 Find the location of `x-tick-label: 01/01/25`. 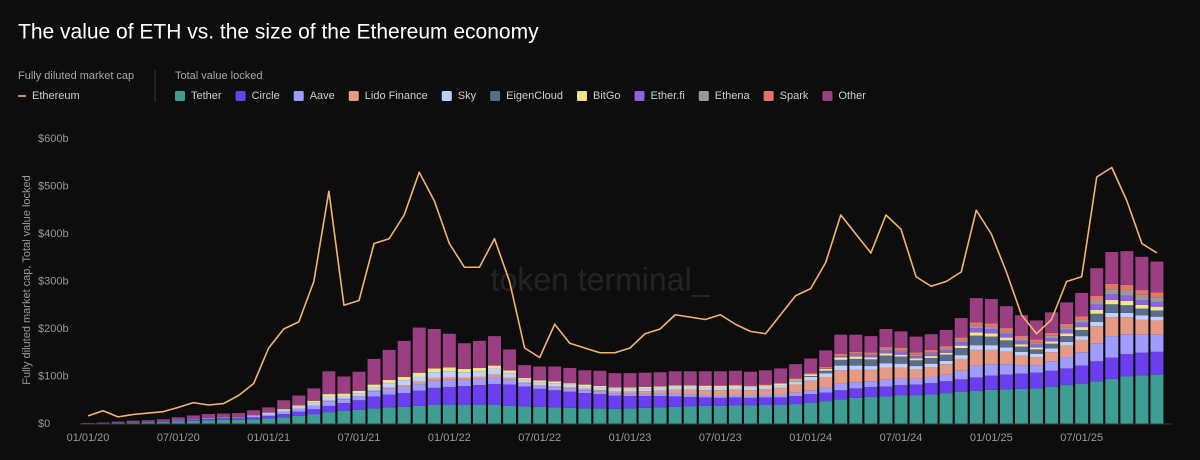

x-tick-label: 01/01/25 is located at coordinates (991, 438).